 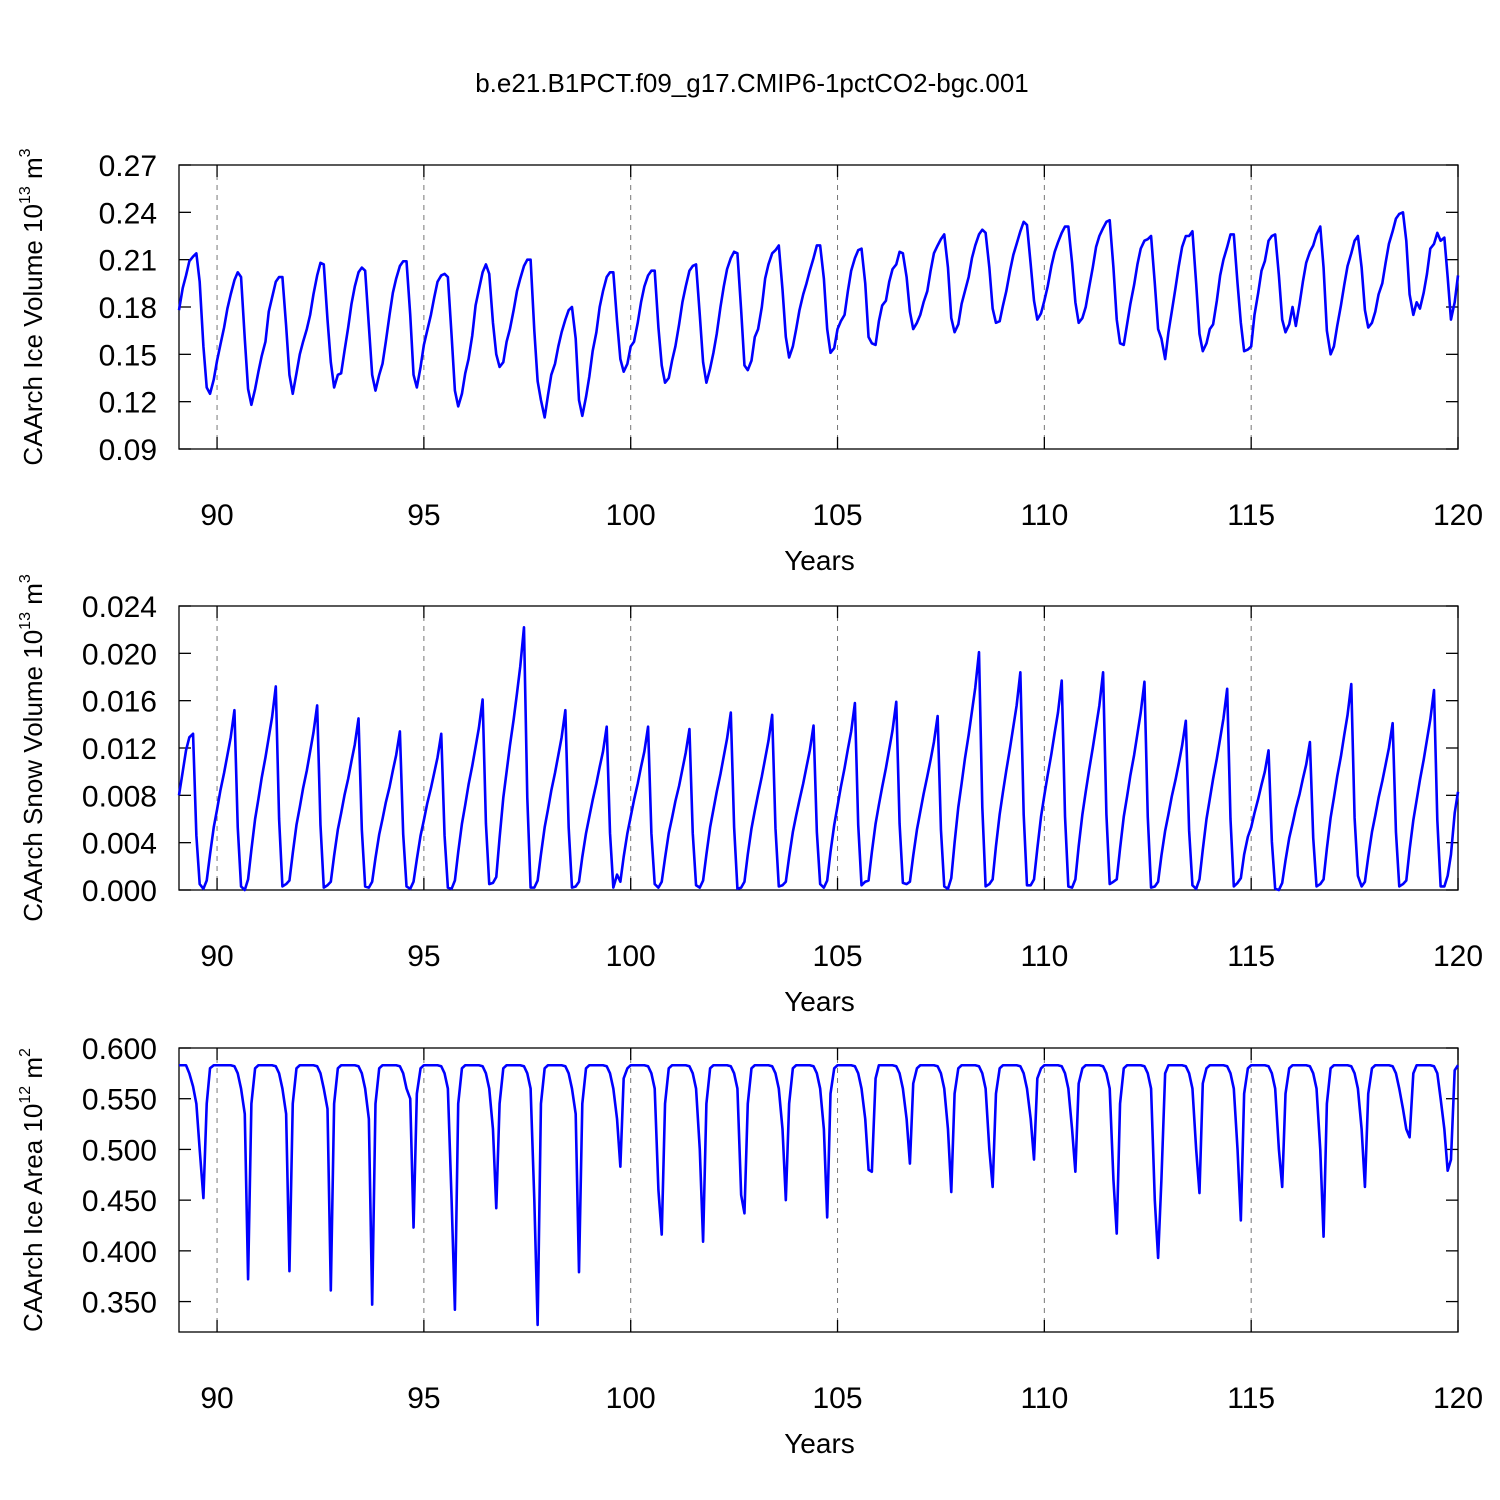 What do you see at coordinates (128, 261) in the screenshot?
I see `y-tick-label: 0.21` at bounding box center [128, 261].